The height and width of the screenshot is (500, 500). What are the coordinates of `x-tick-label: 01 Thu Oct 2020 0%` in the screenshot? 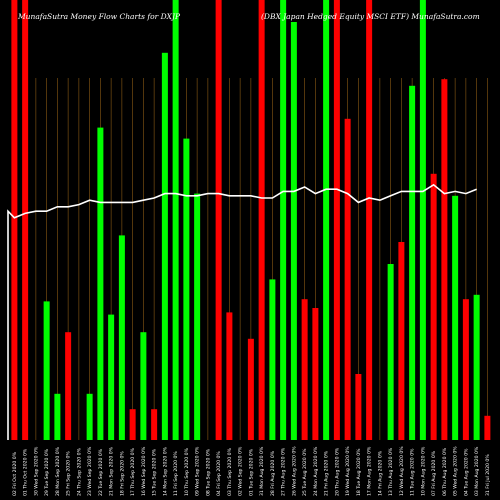 It's located at (26, 472).